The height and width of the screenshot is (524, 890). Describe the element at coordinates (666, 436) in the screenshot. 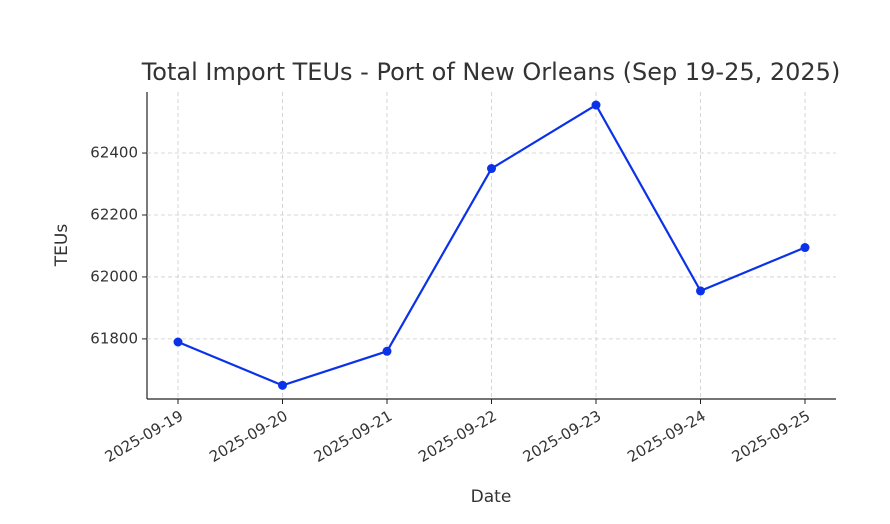

I see `x-tick-label: 2025-09-24` at that location.